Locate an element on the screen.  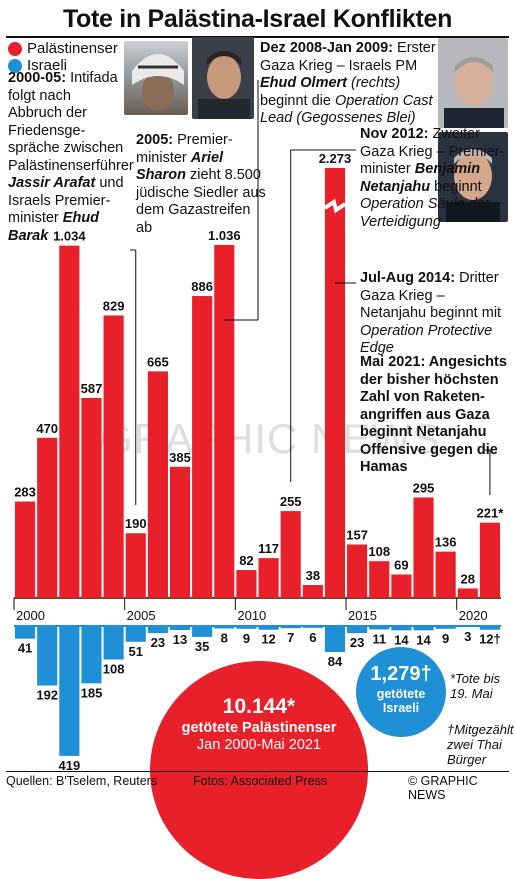
total-israelis-label: getötete Israeli is located at coordinates (401, 701).